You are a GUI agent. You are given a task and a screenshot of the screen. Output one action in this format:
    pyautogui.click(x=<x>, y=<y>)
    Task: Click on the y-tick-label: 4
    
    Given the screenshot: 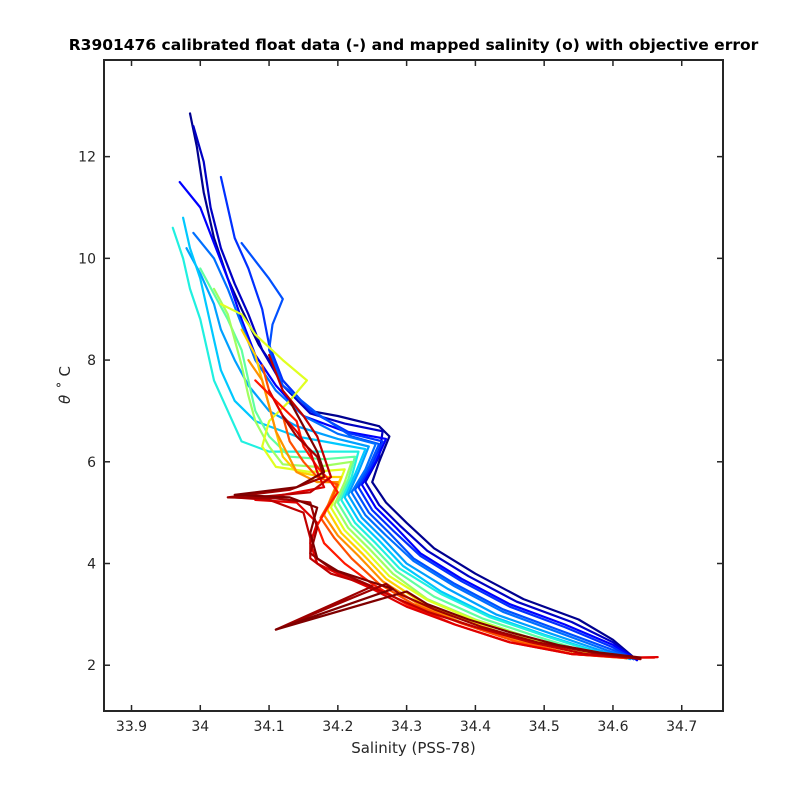 What is the action you would take?
    pyautogui.click(x=91, y=565)
    